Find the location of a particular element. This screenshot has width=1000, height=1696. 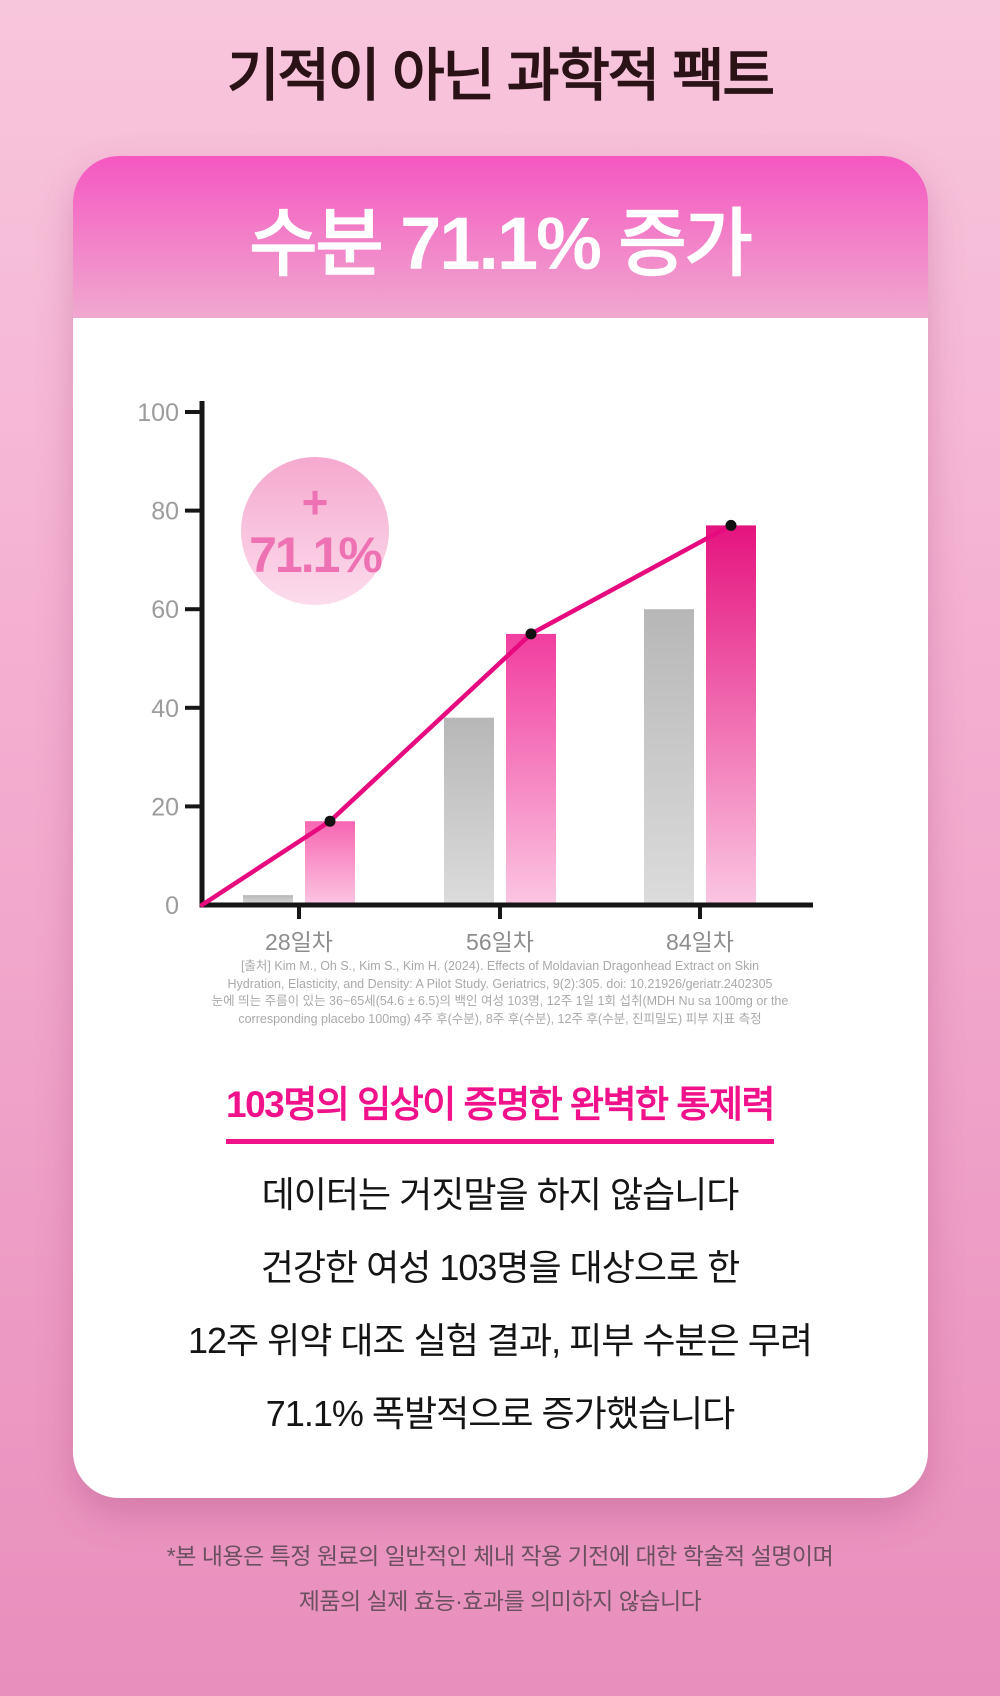

svg-text: 56일차 is located at coordinates (500, 942).